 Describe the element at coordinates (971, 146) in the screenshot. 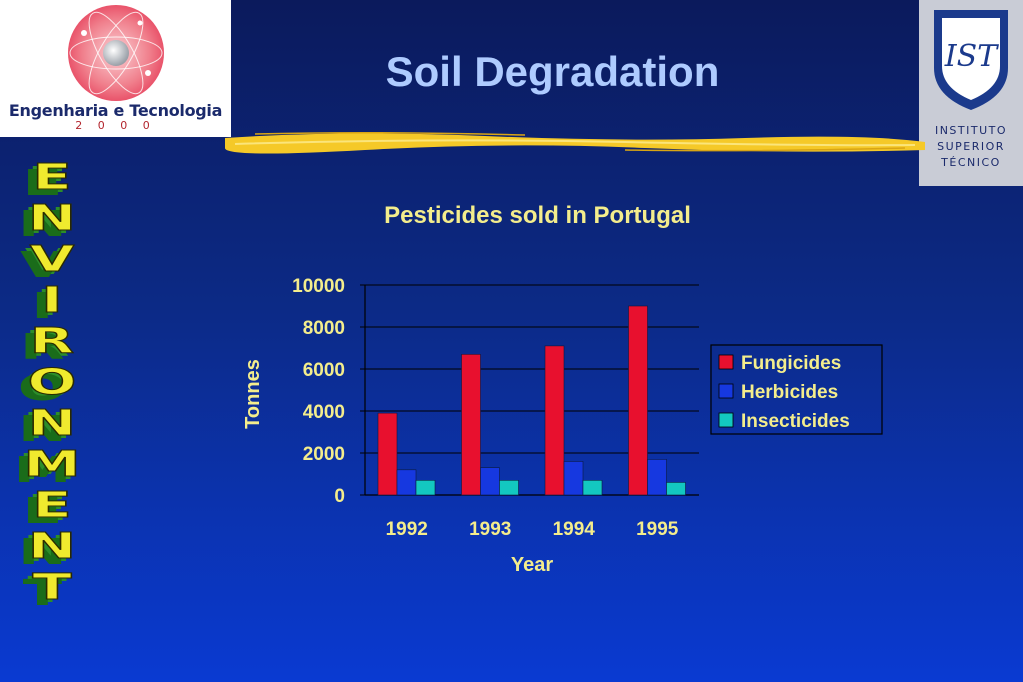

I see `ist-line-2: SUPERIOR` at that location.